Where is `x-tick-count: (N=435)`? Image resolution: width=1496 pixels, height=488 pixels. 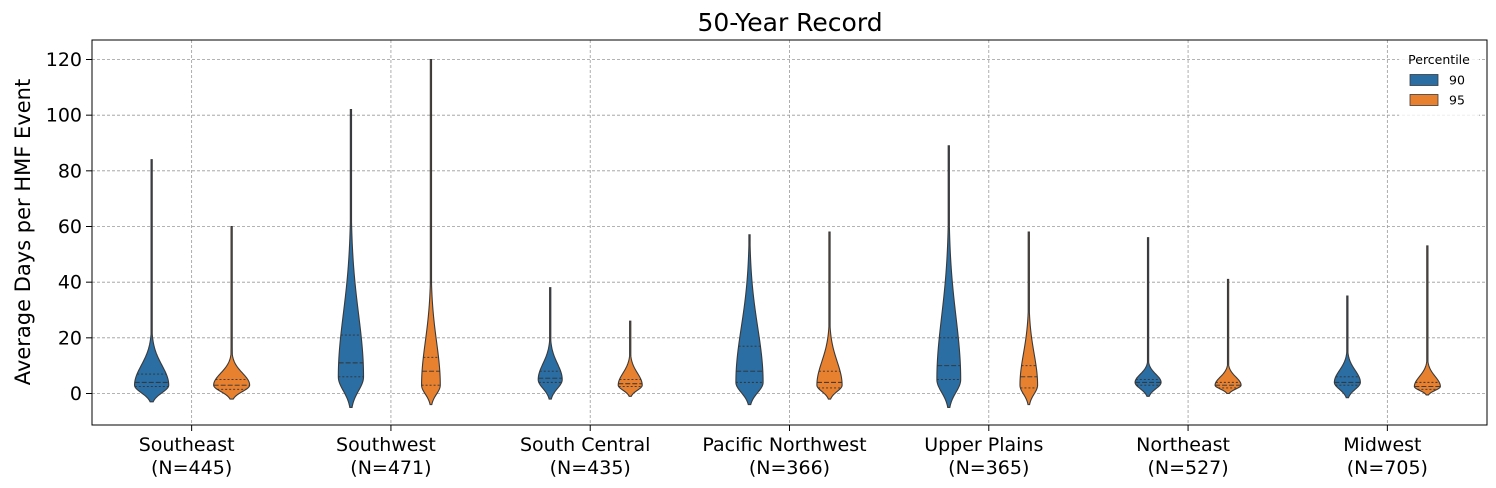
x-tick-count: (N=435) is located at coordinates (590, 468).